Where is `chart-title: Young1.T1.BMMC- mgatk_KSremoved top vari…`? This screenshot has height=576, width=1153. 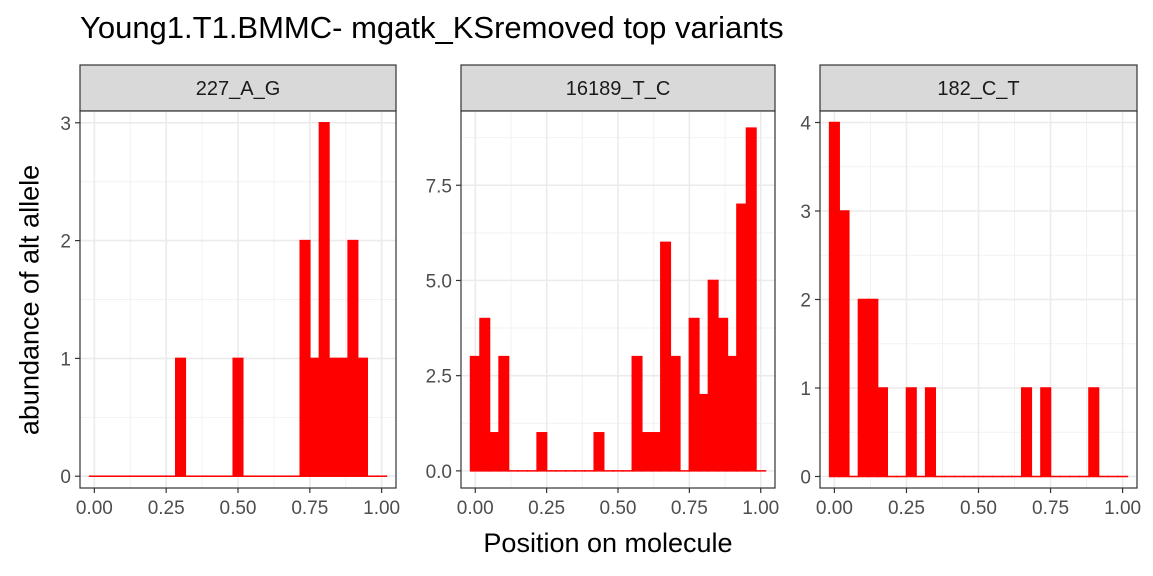
chart-title: Young1.T1.BMMC- mgatk_KSremoved top vari… is located at coordinates (432, 27).